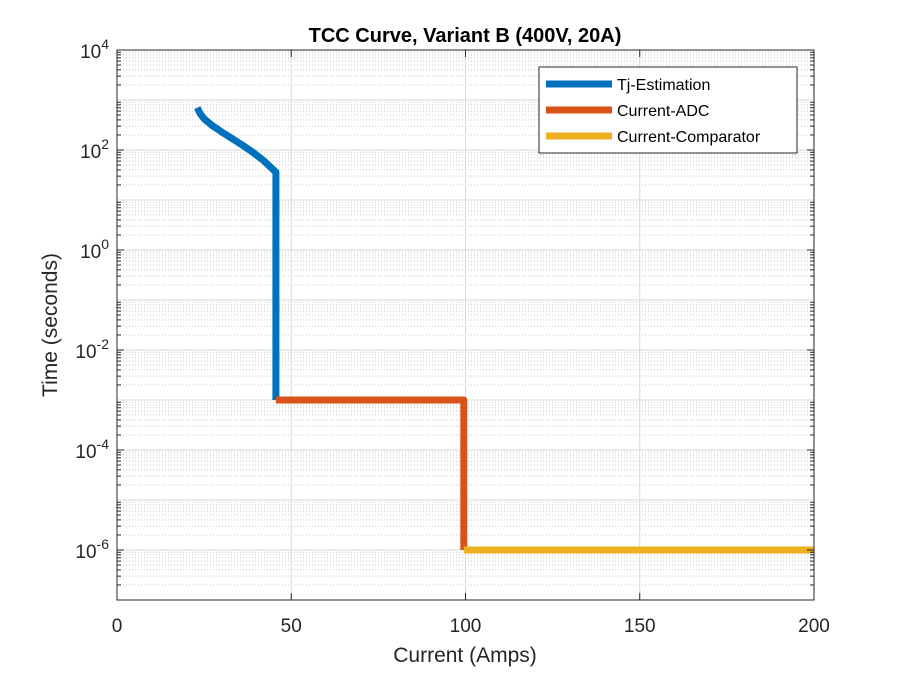  What do you see at coordinates (291, 626) in the screenshot?
I see `x-tick-label: 50` at bounding box center [291, 626].